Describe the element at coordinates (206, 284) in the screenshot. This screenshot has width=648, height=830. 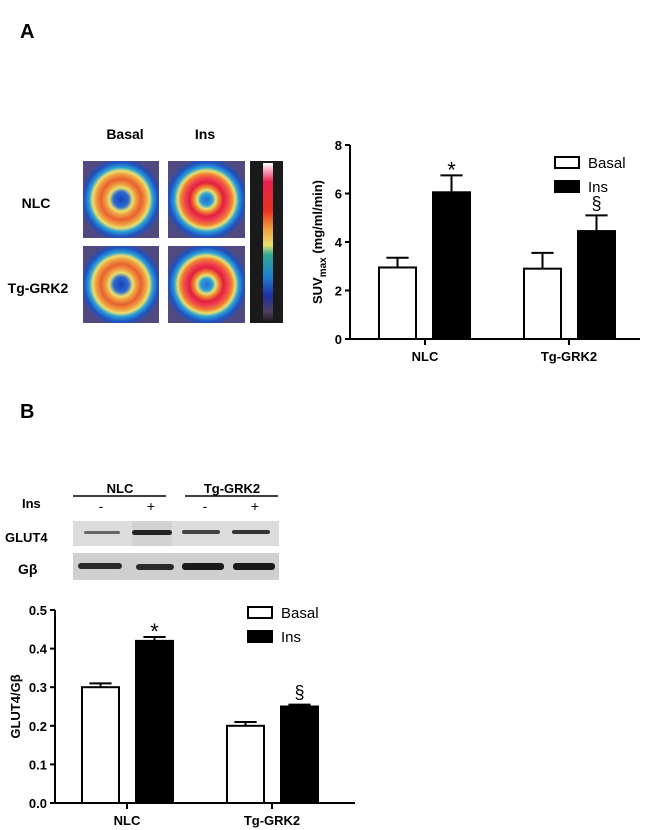
I see `pet-image-tg-grk2-ins` at that location.